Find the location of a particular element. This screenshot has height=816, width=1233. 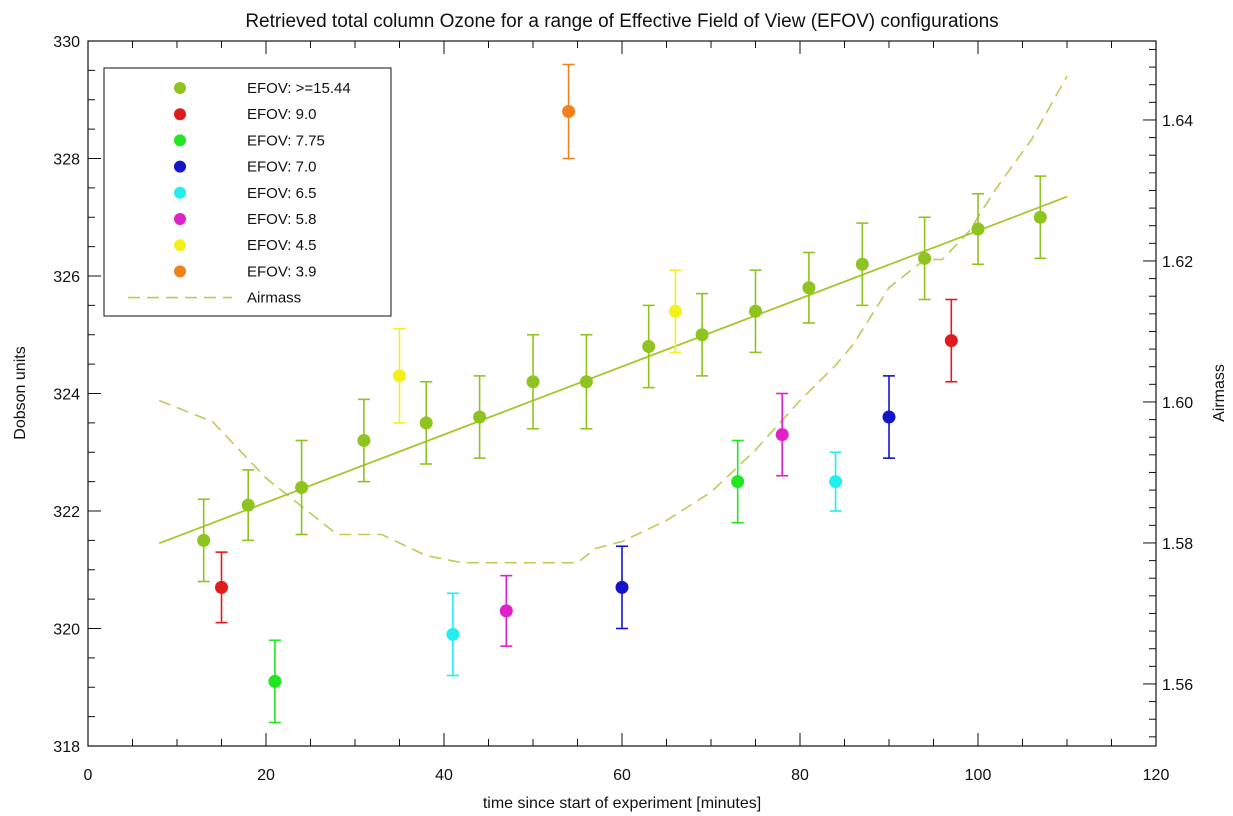

legend-label: EFOV: 4.5 is located at coordinates (281, 245).